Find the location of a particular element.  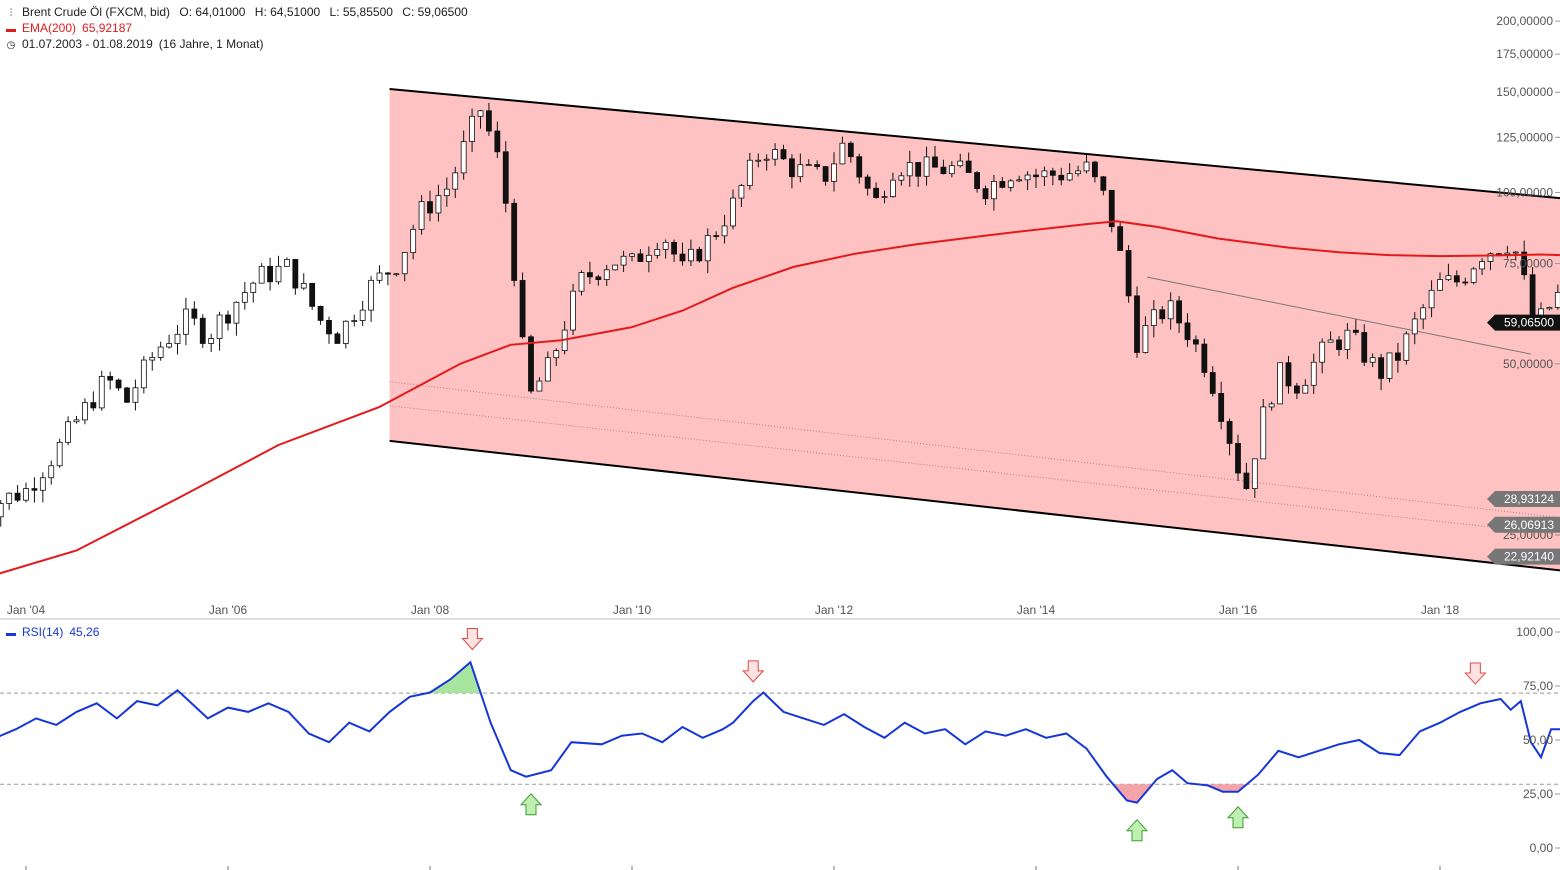

price-badge-label: 22,92140 is located at coordinates (1529, 557).